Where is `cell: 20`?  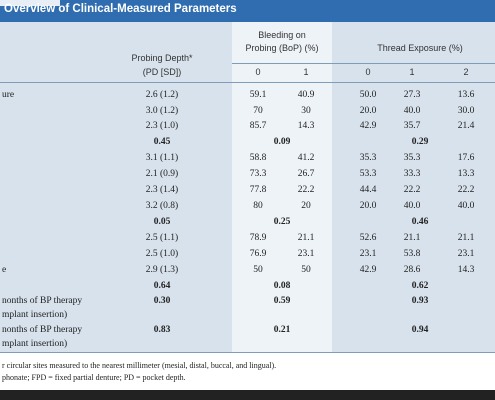
cell: 20 is located at coordinates (306, 206).